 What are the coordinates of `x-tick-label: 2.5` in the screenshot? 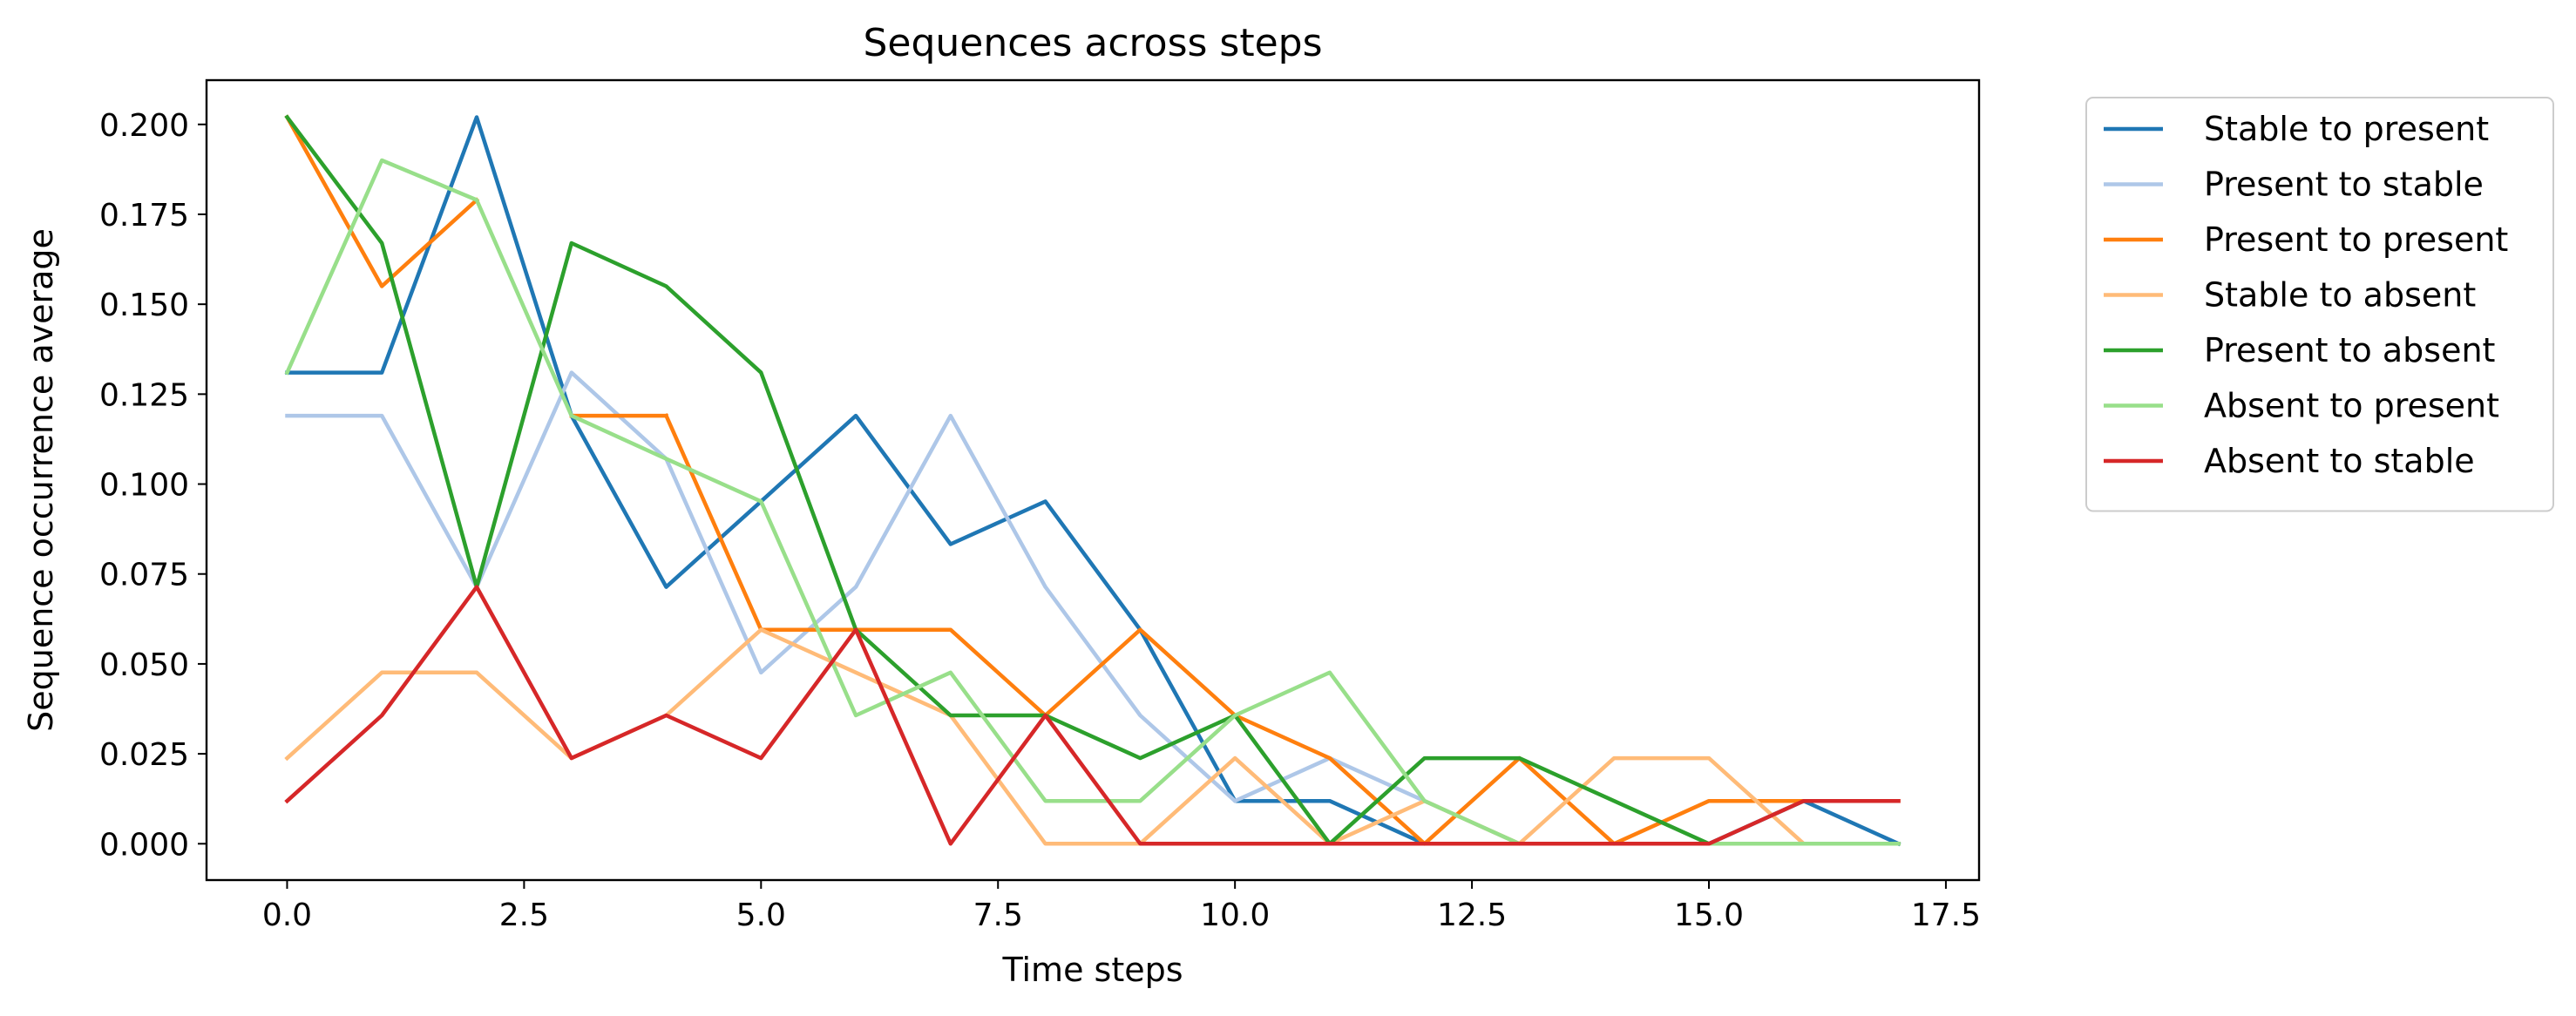 It's located at (524, 915).